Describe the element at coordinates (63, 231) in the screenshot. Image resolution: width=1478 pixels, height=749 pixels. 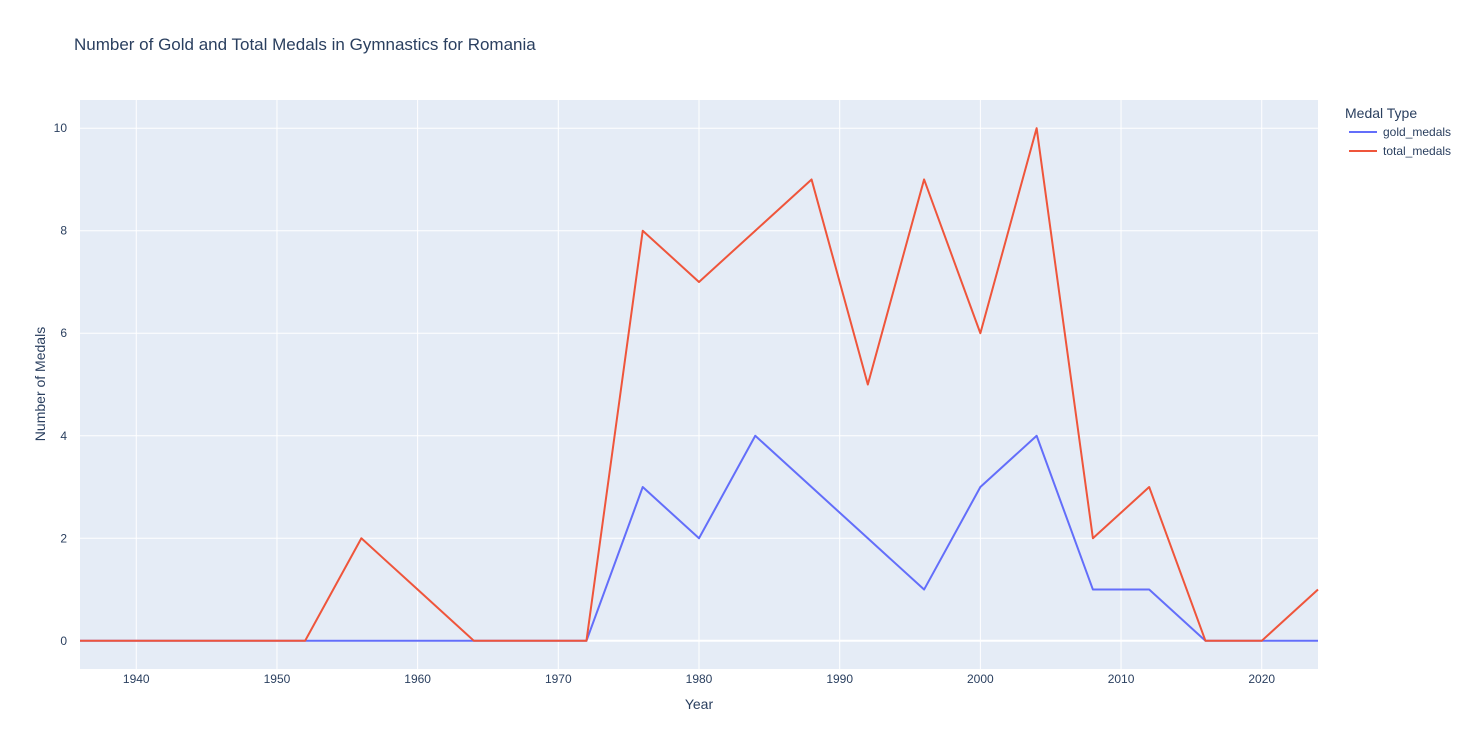
I see `y-tick-label: 8` at that location.